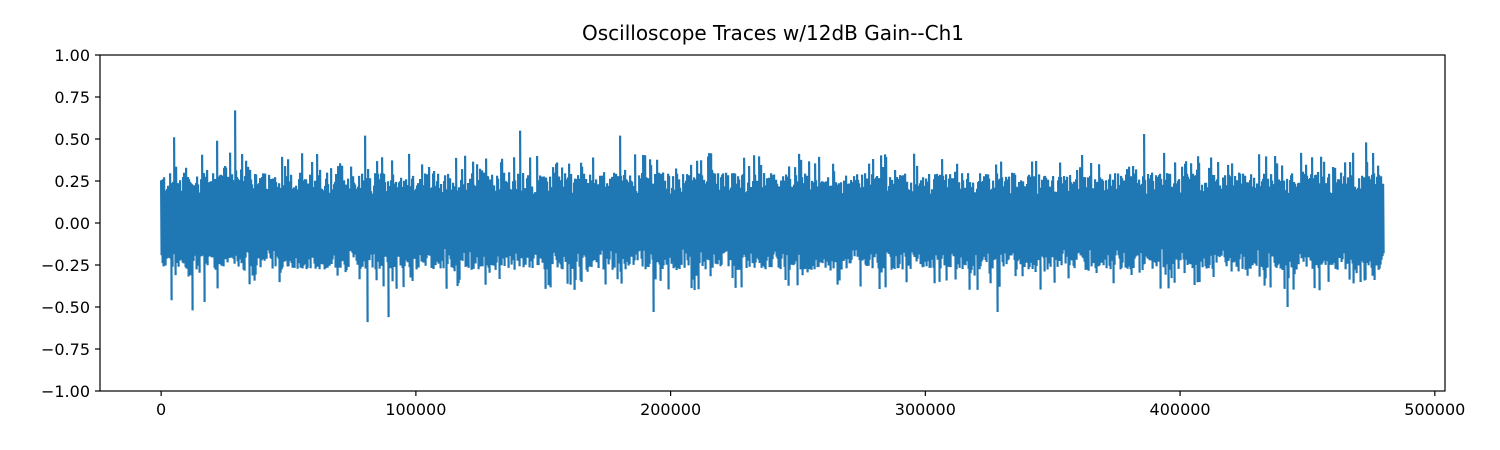 Image resolution: width=1500 pixels, height=450 pixels. I want to click on x-tick-label: 500000, so click(1434, 409).